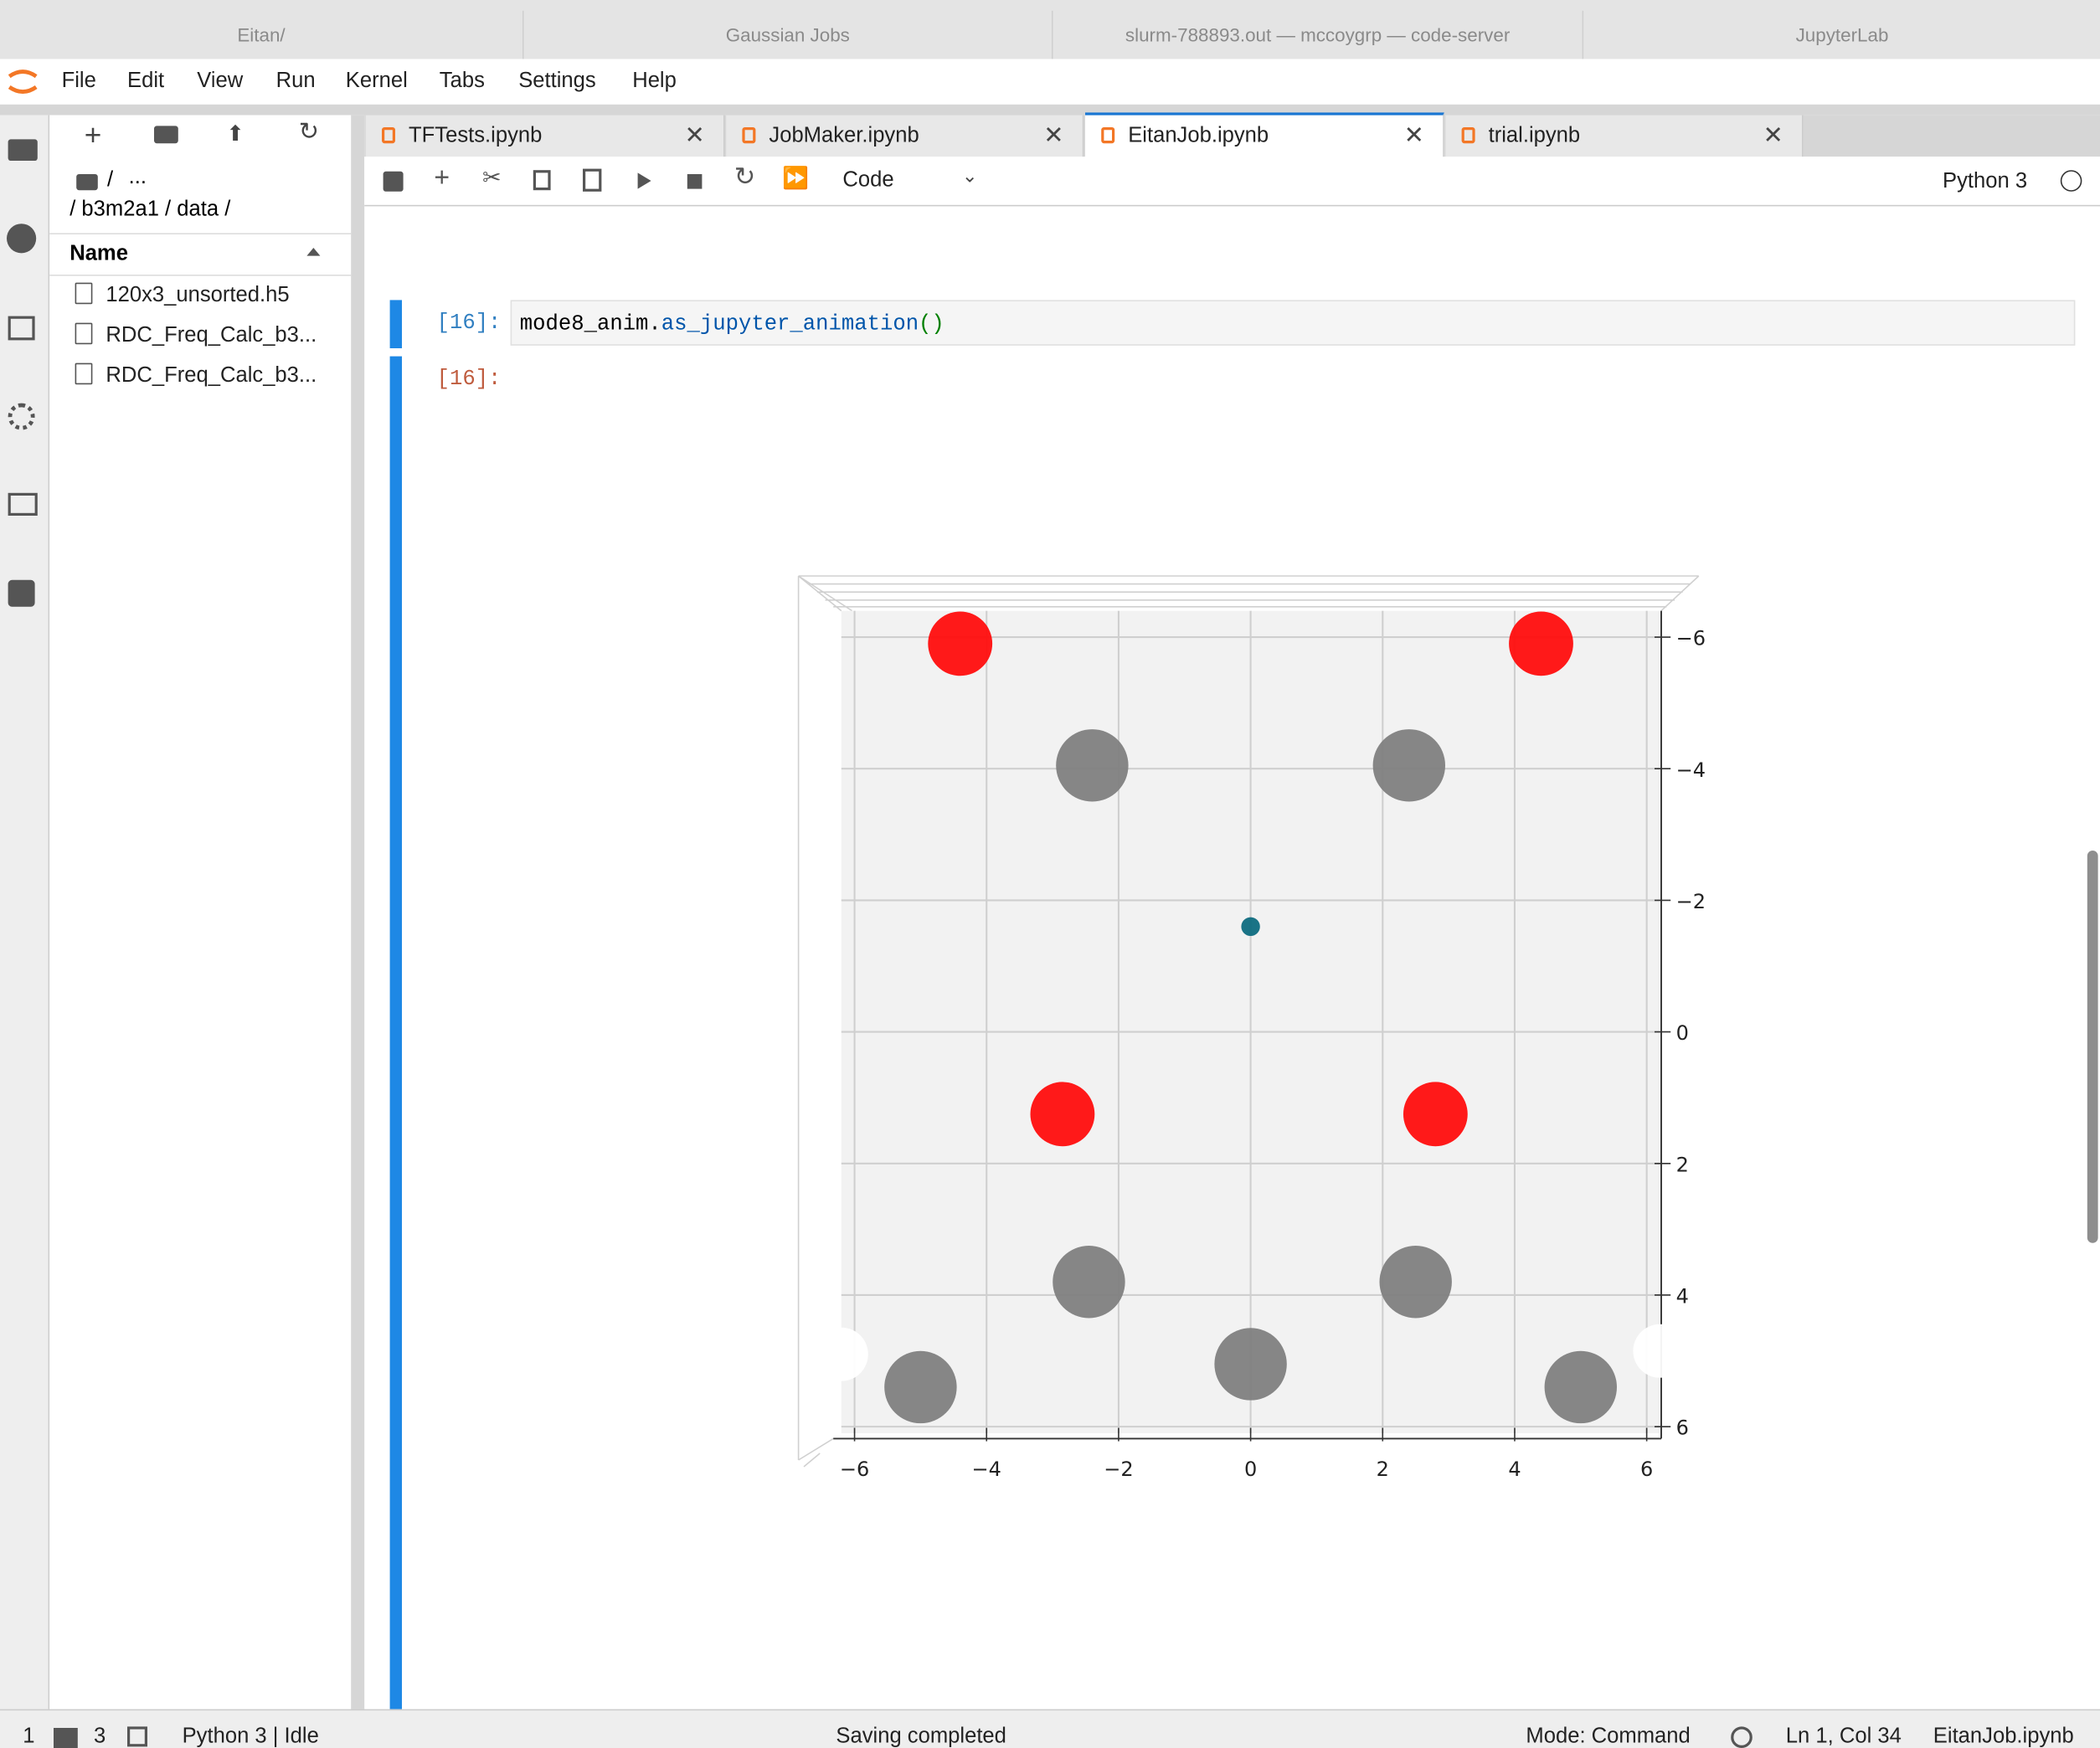  What do you see at coordinates (1647, 1469) in the screenshot?
I see `x-tick-label: 6` at bounding box center [1647, 1469].